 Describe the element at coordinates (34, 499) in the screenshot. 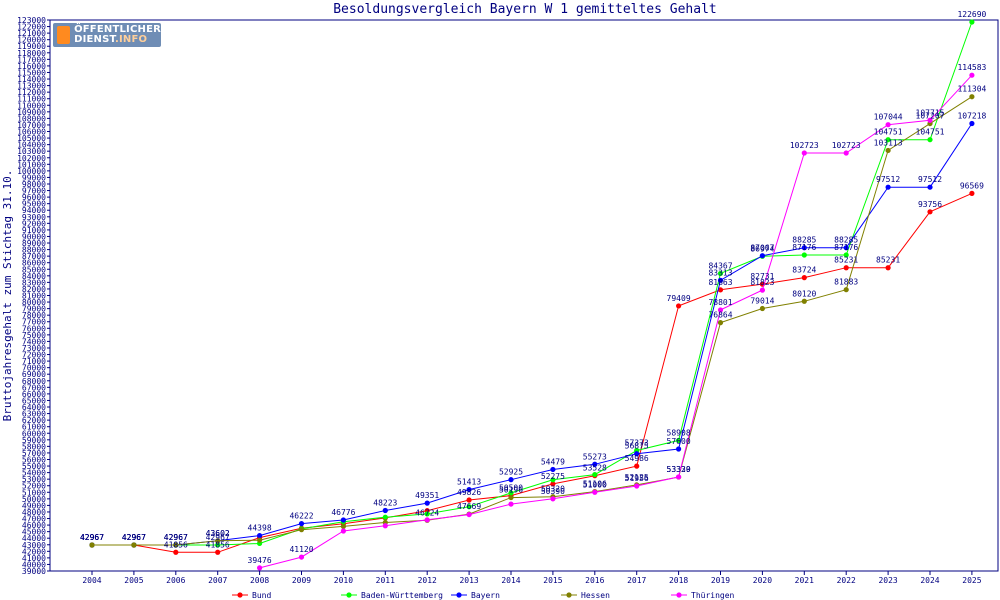

I see `y-tick-label: 50000` at that location.